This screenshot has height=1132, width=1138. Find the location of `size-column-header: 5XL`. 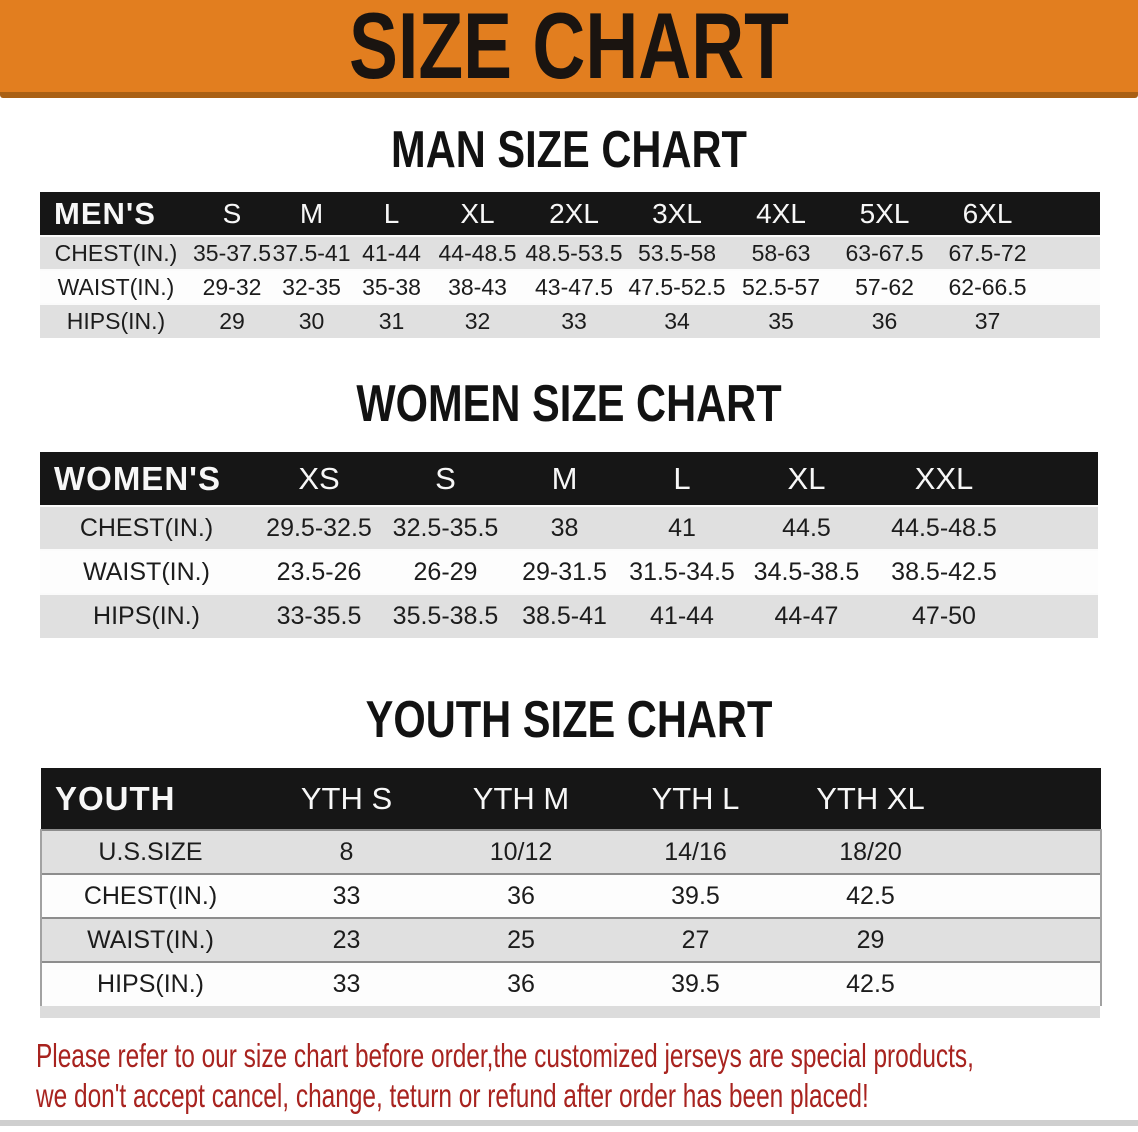

size-column-header: 5XL is located at coordinates (884, 214).